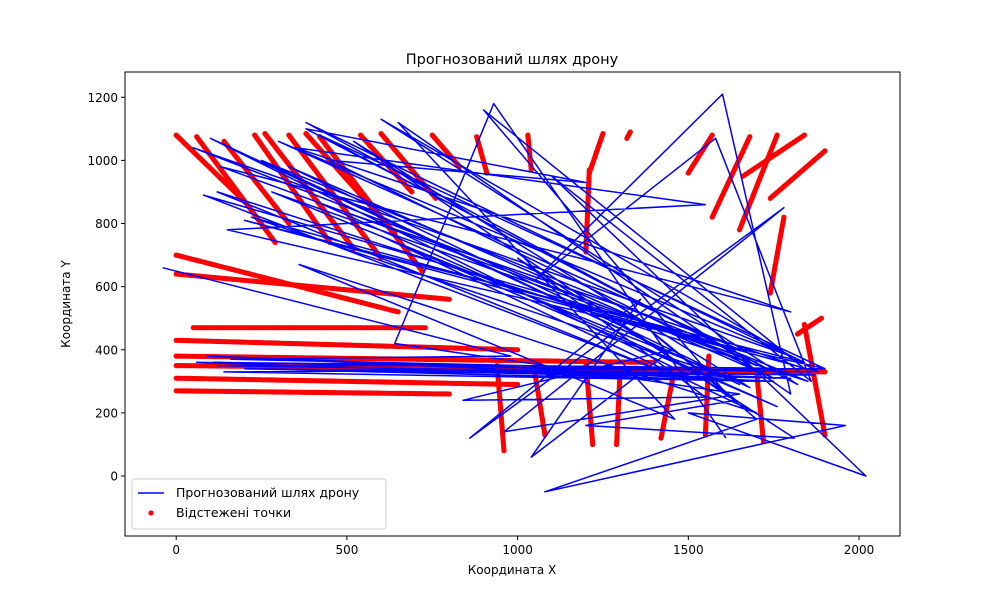 The width and height of the screenshot is (1000, 600). Describe the element at coordinates (66, 304) in the screenshot. I see `y-axis-label: Координата Y` at that location.